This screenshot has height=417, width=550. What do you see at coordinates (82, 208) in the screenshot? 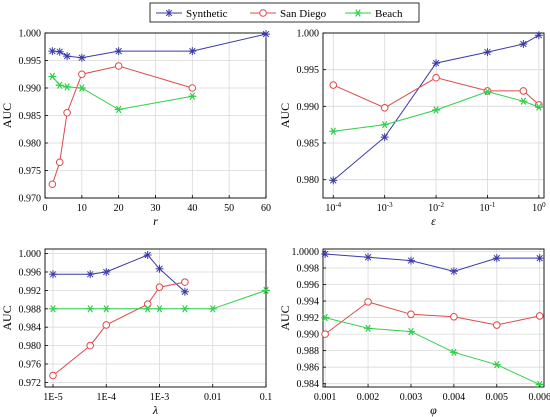
I see `x-tick-label: 10` at bounding box center [82, 208].